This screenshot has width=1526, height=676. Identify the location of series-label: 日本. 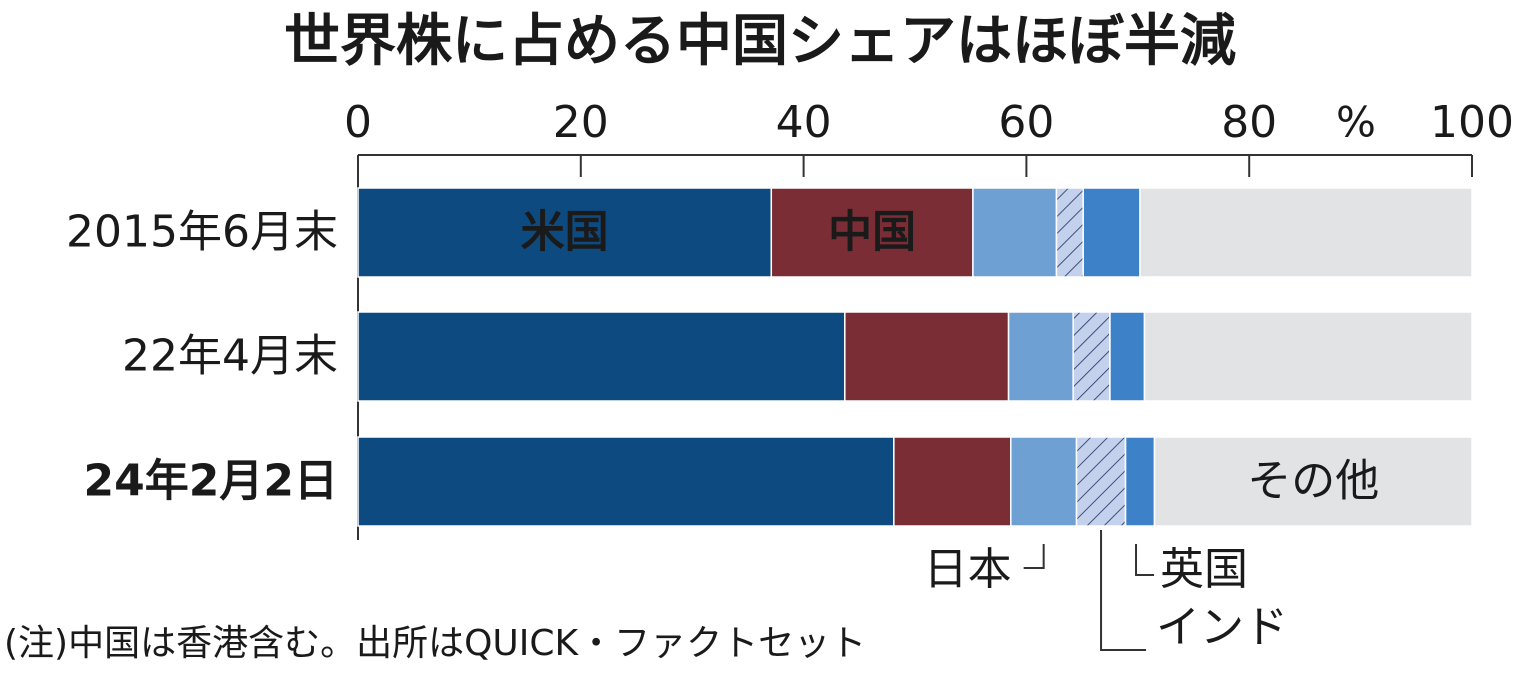
(968, 569).